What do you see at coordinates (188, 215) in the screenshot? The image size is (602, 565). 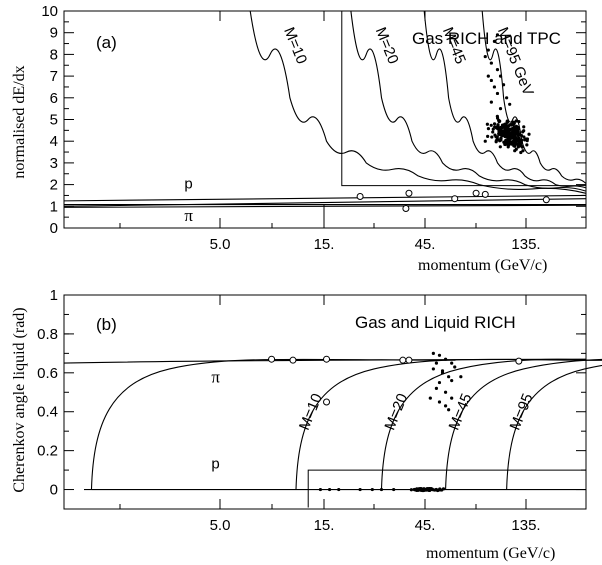 I see `panel-a-band-label: π` at bounding box center [188, 215].